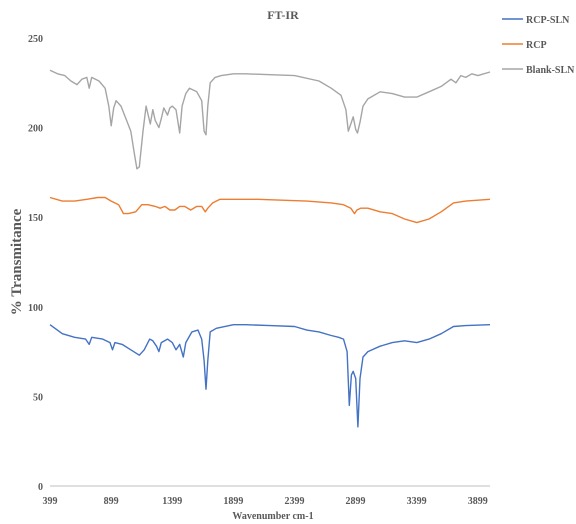  What do you see at coordinates (35, 39) in the screenshot?
I see `y-tick-label: 250` at bounding box center [35, 39].